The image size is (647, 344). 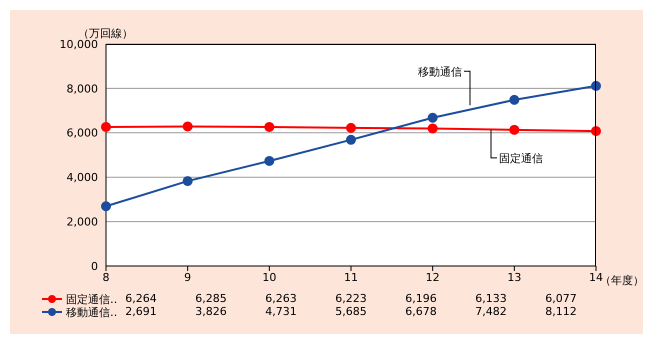 I want to click on data-label: 6,263, so click(x=281, y=298).